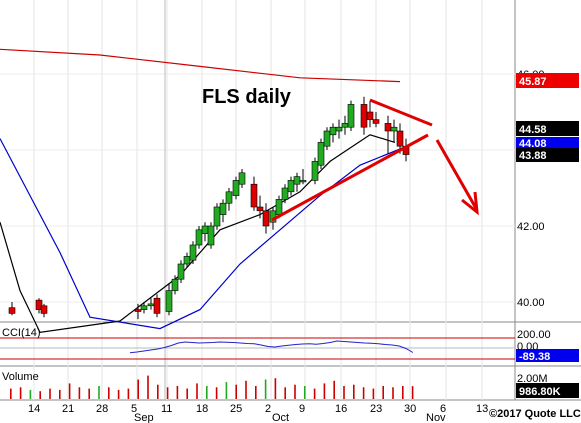 This screenshot has height=423, width=581. I want to click on x-tick-label-5: 18, so click(202, 409).